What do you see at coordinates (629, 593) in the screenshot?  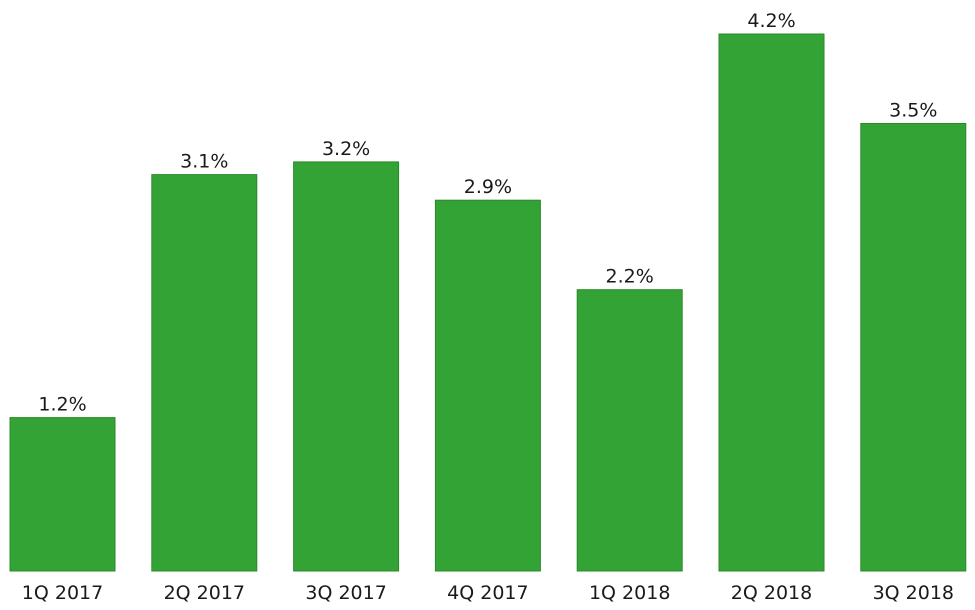 I see `x-tick-label: 1Q 2018` at bounding box center [629, 593].